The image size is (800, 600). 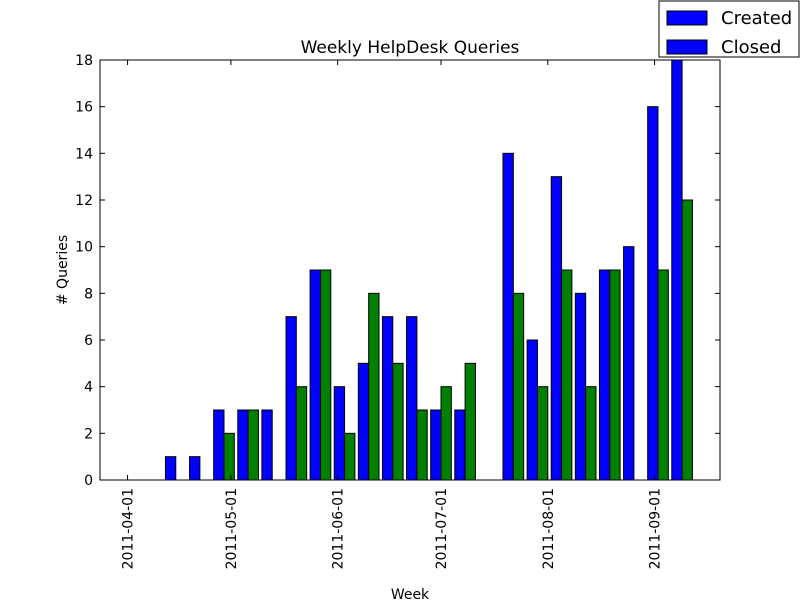 I want to click on y-tick-label: 16, so click(x=84, y=108).